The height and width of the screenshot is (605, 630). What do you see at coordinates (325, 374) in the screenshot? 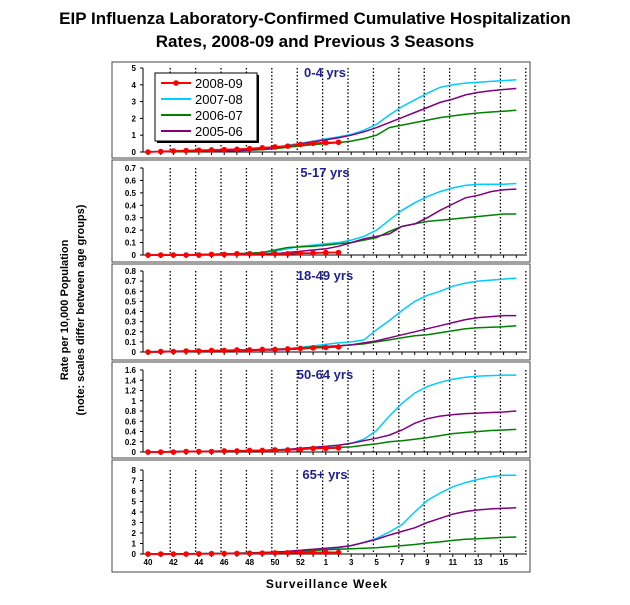
I see `panel-title: 50-64 yrs` at bounding box center [325, 374].